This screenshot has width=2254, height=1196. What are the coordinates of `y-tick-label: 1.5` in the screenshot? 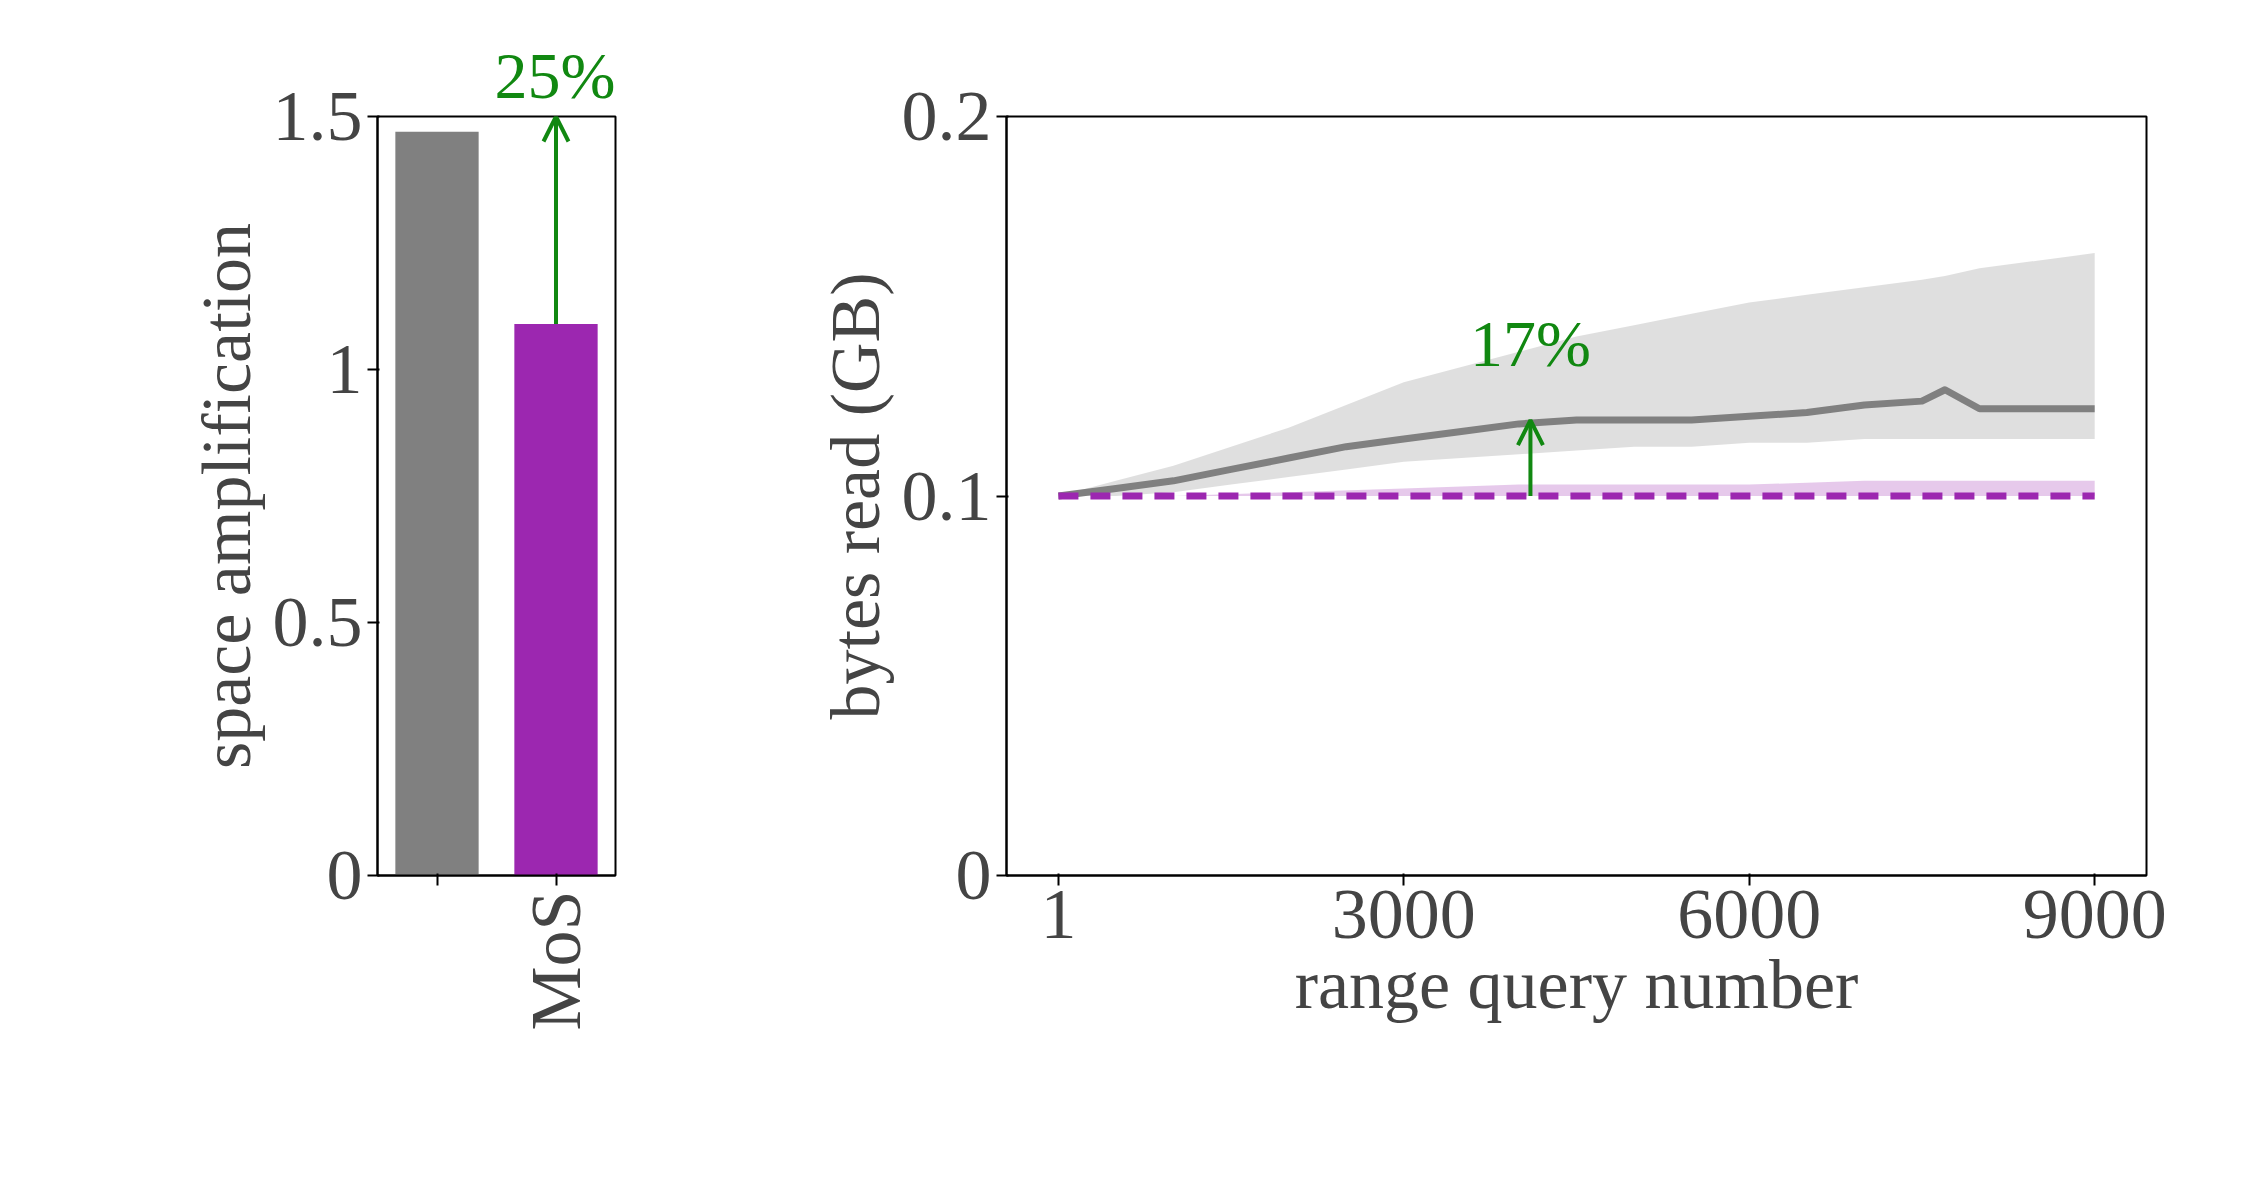 It's located at (317, 116).